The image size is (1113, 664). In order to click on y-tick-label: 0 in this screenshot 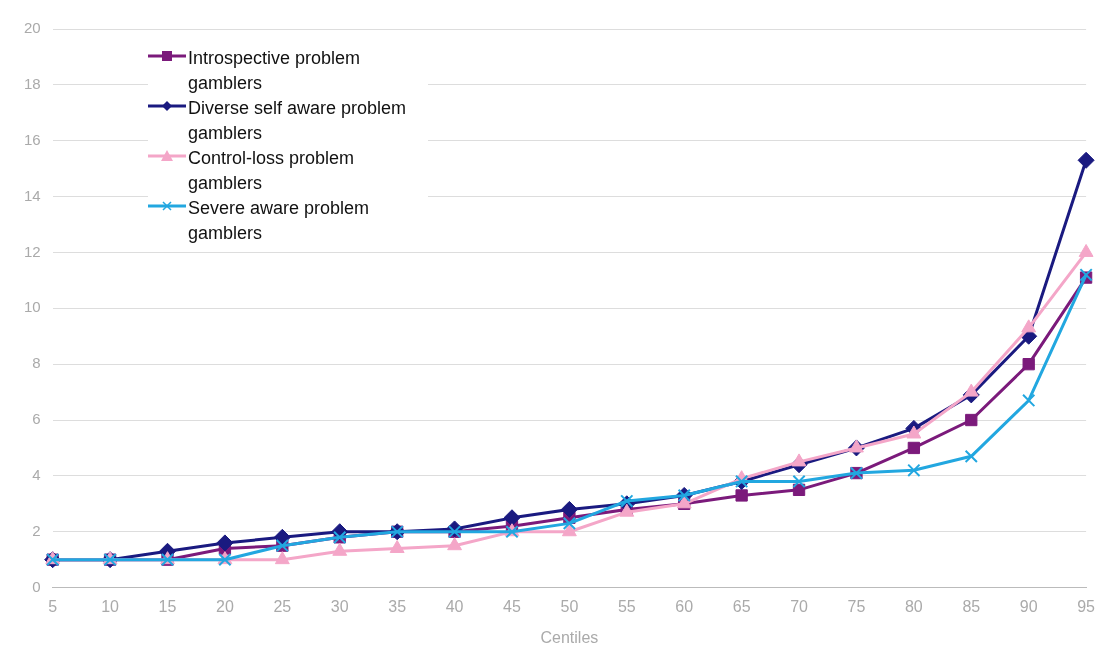, I will do `click(36, 586)`.